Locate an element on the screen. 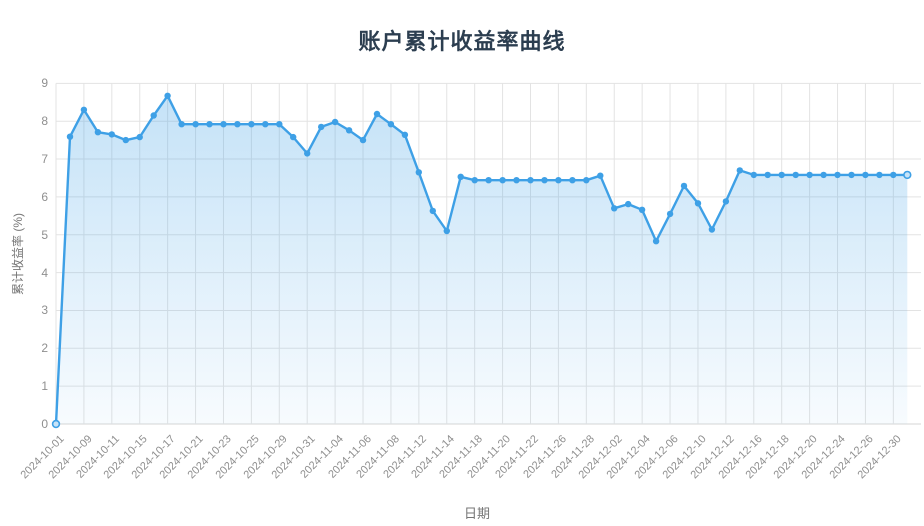 This screenshot has width=924, height=526. y-tick-label: 2 is located at coordinates (44, 348).